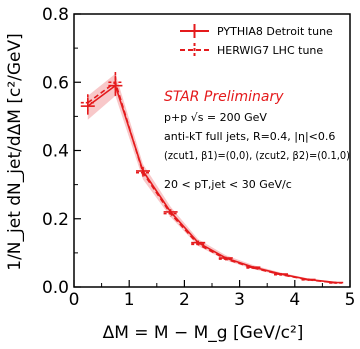  What do you see at coordinates (215, 117) in the screenshot?
I see `annotation-collision: p+p √s = 200 GeV` at bounding box center [215, 117].